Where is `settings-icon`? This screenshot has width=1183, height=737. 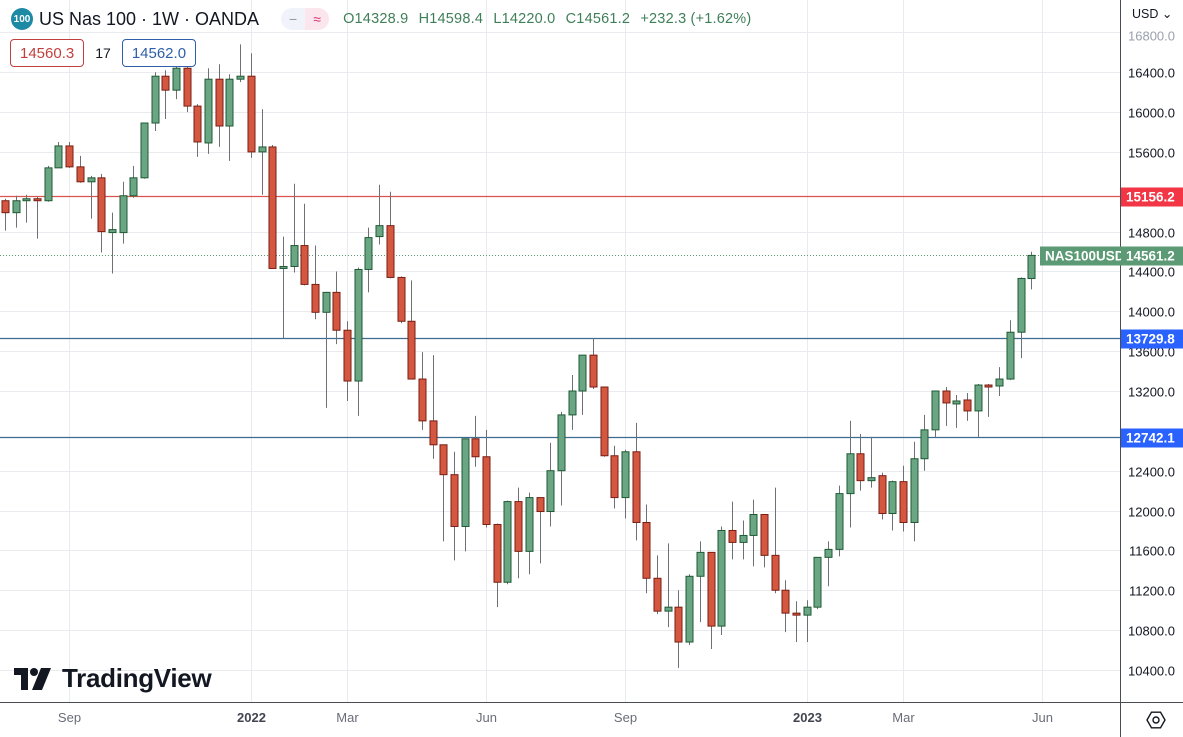
settings-icon is located at coordinates (1156, 720).